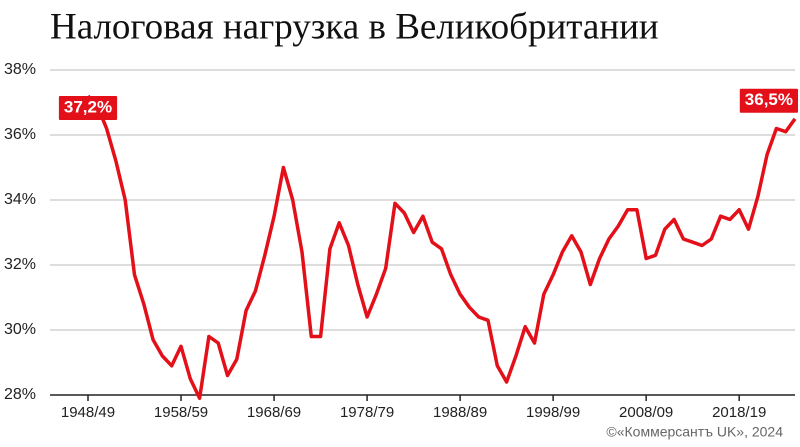 This screenshot has width=800, height=447. What do you see at coordinates (20, 264) in the screenshot?
I see `y-tick-label: 32%` at bounding box center [20, 264].